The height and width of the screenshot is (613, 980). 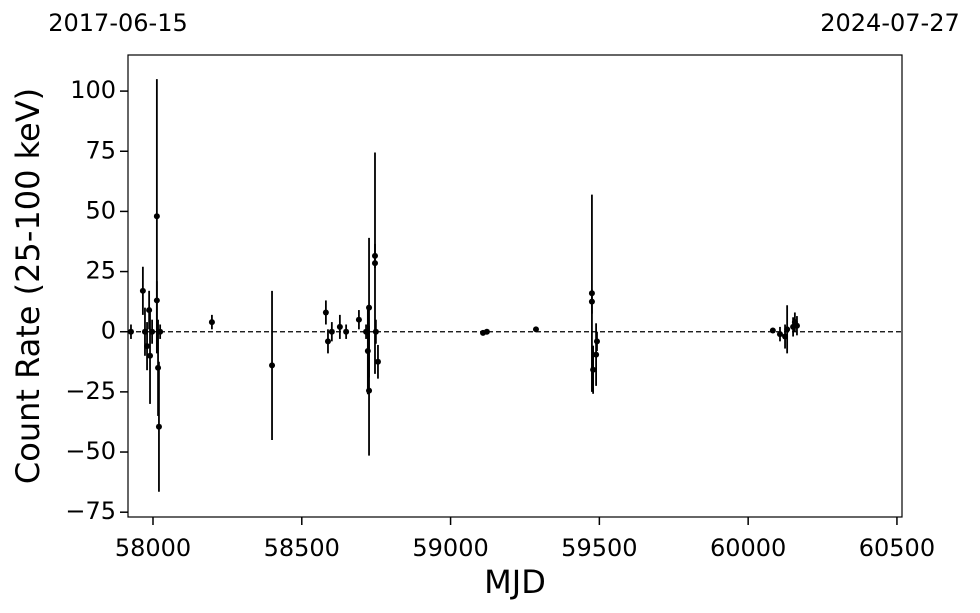 What do you see at coordinates (748, 548) in the screenshot?
I see `x-tick-label: 60000` at bounding box center [748, 548].